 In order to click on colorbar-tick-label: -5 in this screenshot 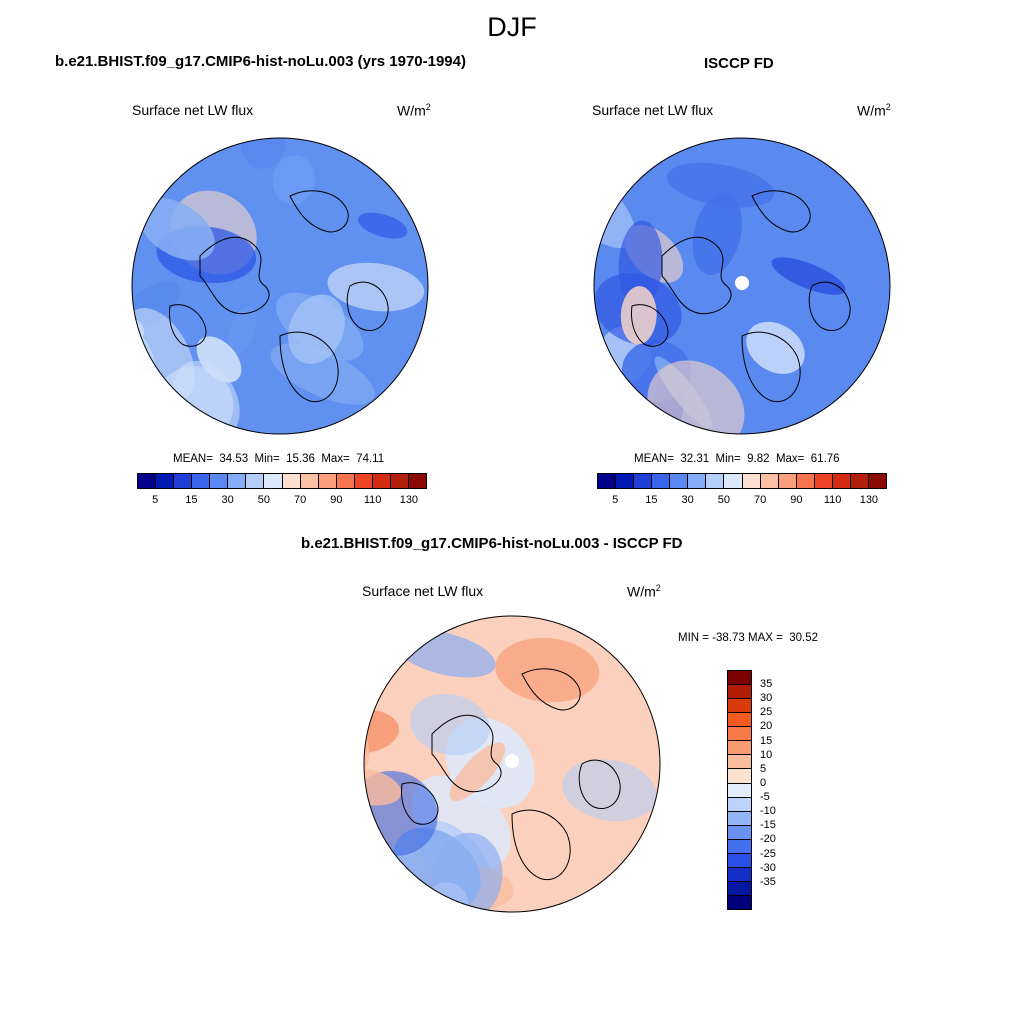, I will do `click(765, 797)`.